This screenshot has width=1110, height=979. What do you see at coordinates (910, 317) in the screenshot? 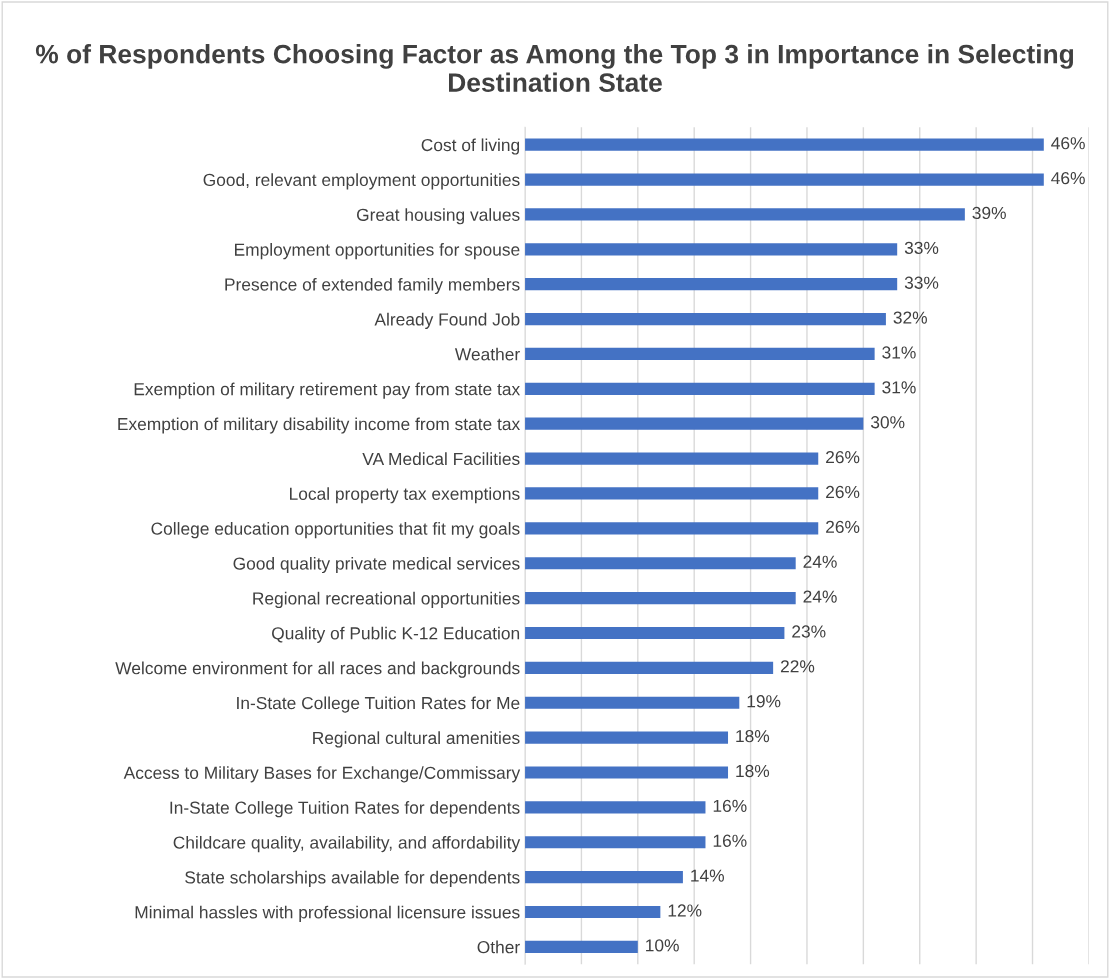
I see `data-label: 32%` at bounding box center [910, 317].